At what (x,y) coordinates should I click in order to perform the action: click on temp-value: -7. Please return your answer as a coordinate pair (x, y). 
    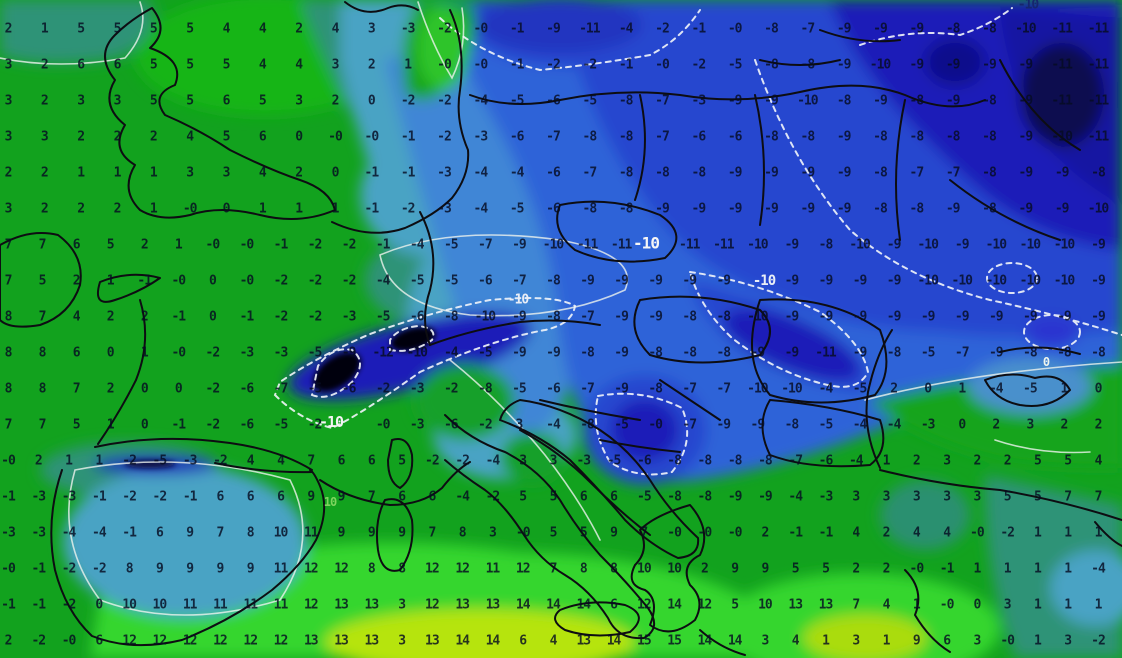
    Looking at the image, I should click on (587, 389).